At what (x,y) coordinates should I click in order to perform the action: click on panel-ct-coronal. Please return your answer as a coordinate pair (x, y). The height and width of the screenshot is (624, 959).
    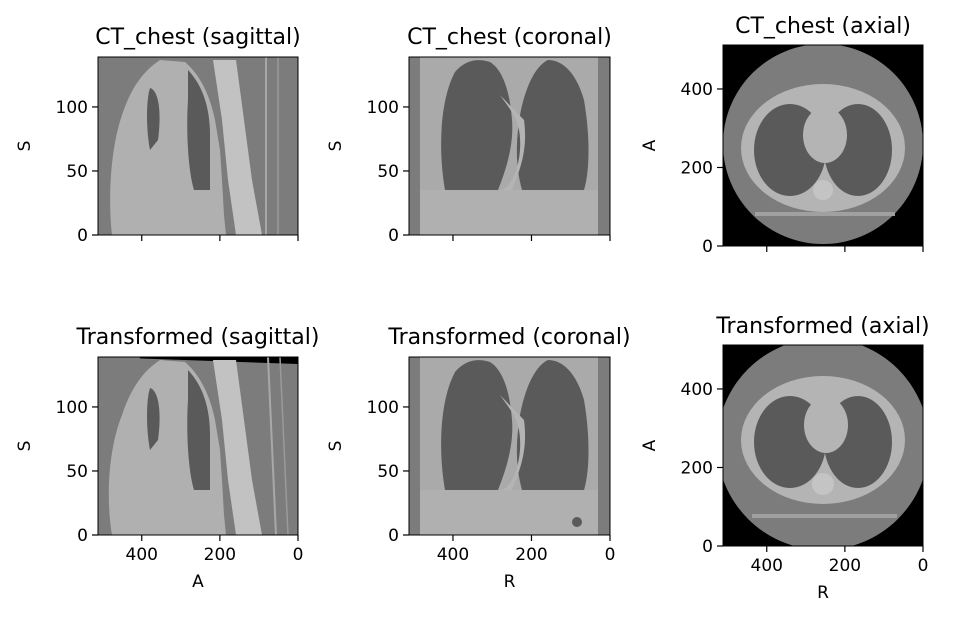
    Looking at the image, I should click on (509, 146).